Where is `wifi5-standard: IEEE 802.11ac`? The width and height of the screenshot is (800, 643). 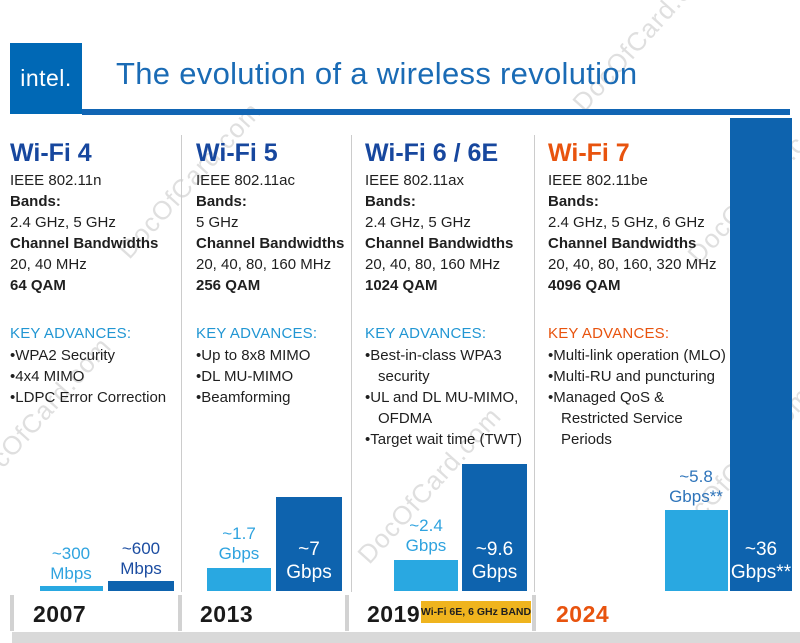 wifi5-standard: IEEE 802.11ac is located at coordinates (245, 180).